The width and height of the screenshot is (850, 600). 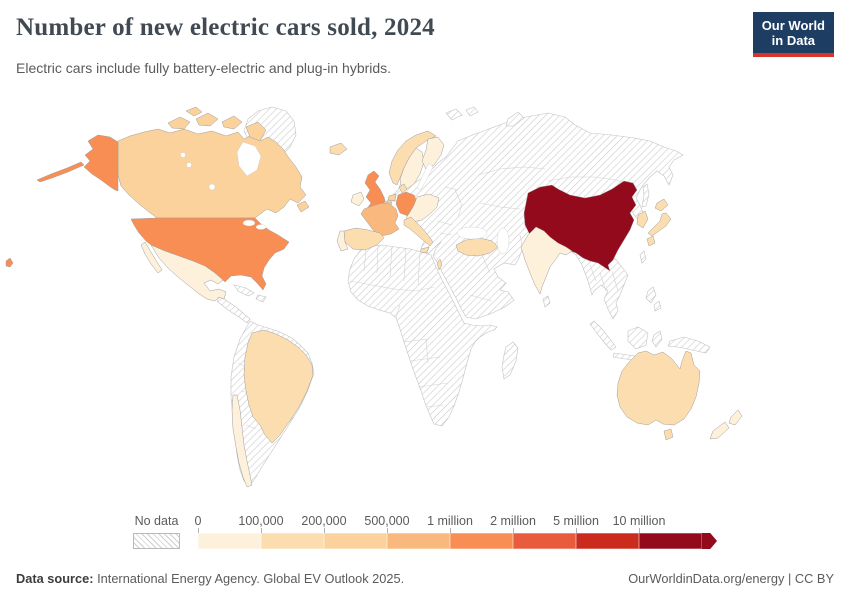 I want to click on country-iceland, so click(x=338, y=149).